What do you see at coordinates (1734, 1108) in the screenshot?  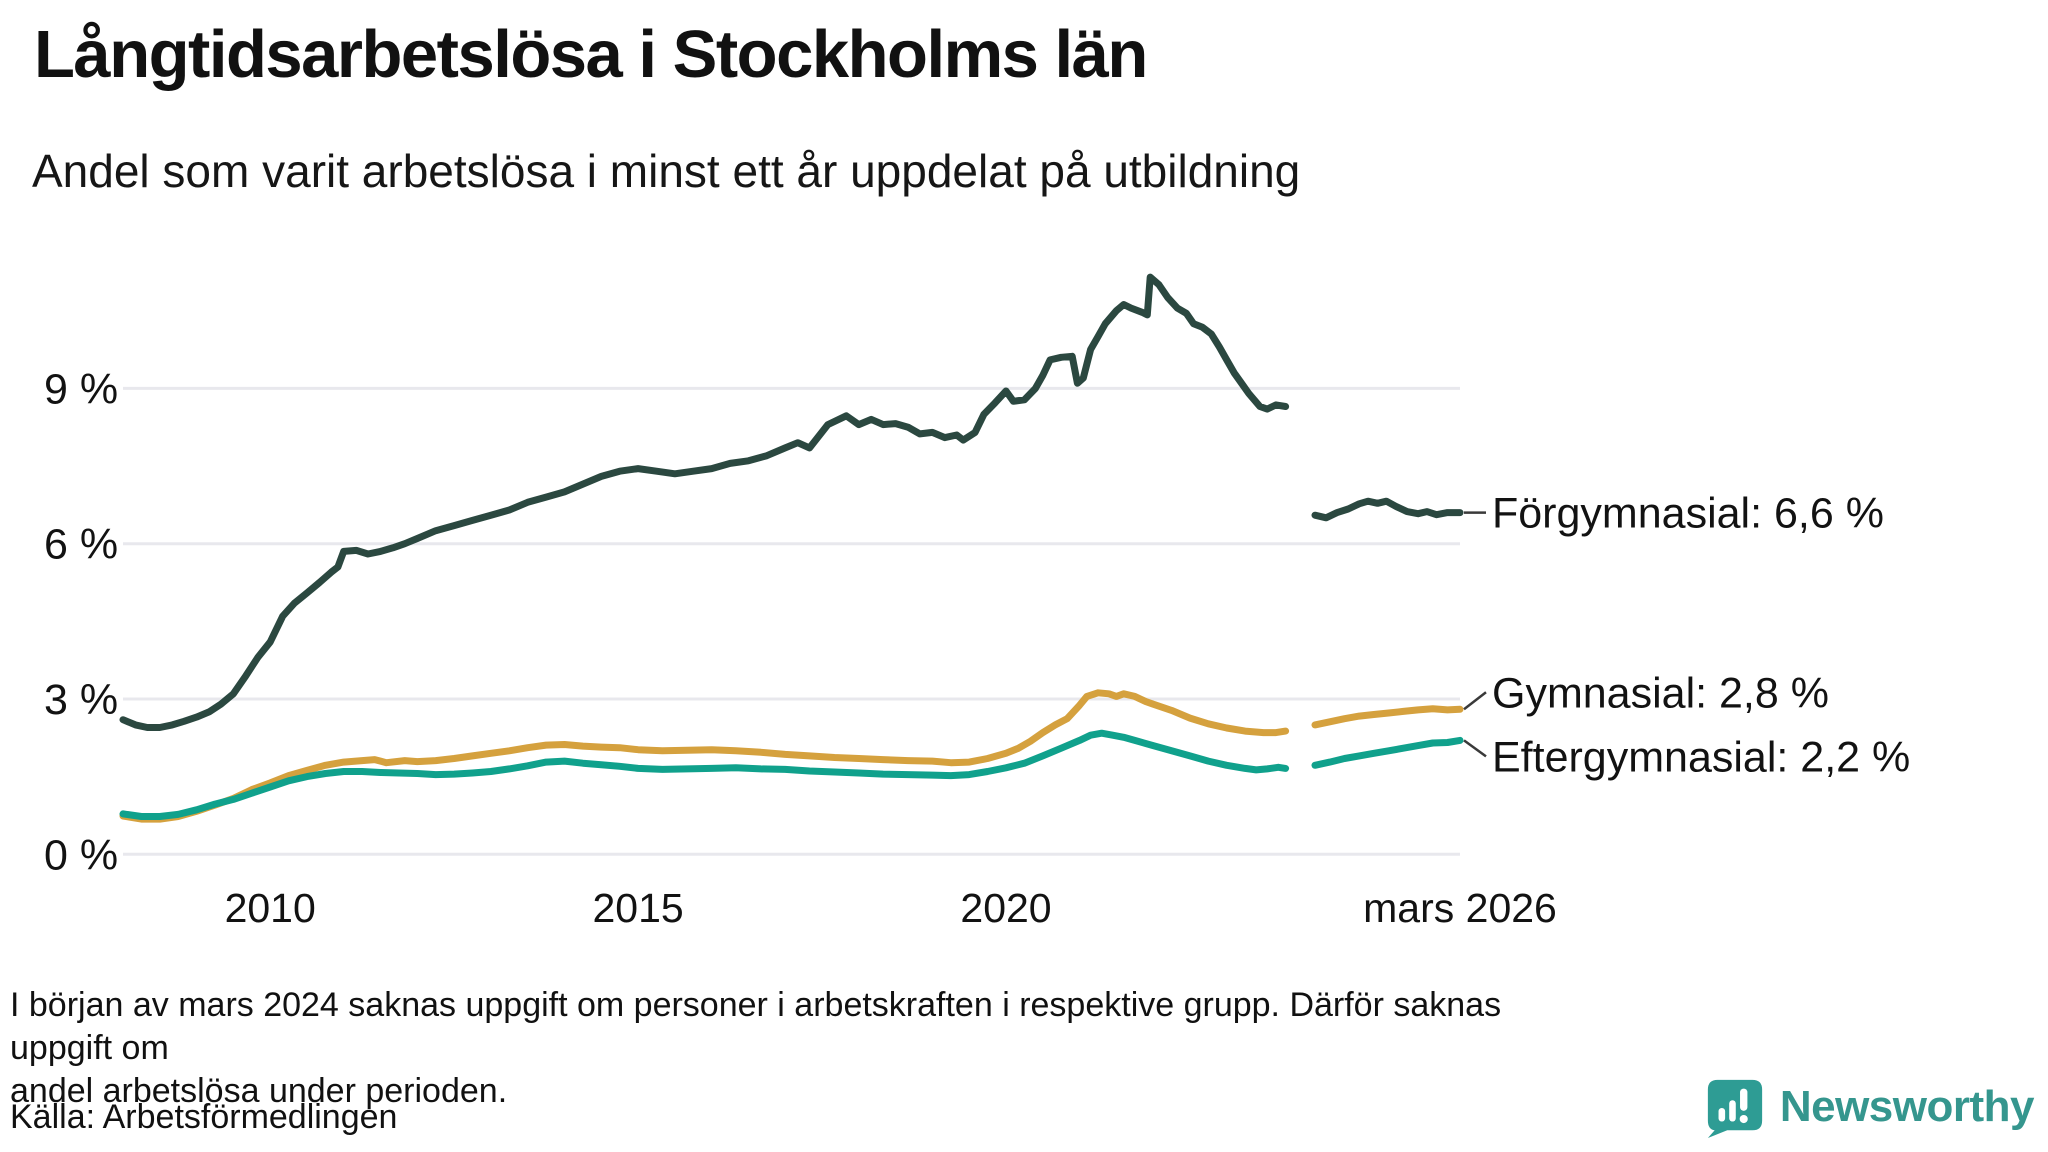 I see `newsworthy-badge-icon` at bounding box center [1734, 1108].